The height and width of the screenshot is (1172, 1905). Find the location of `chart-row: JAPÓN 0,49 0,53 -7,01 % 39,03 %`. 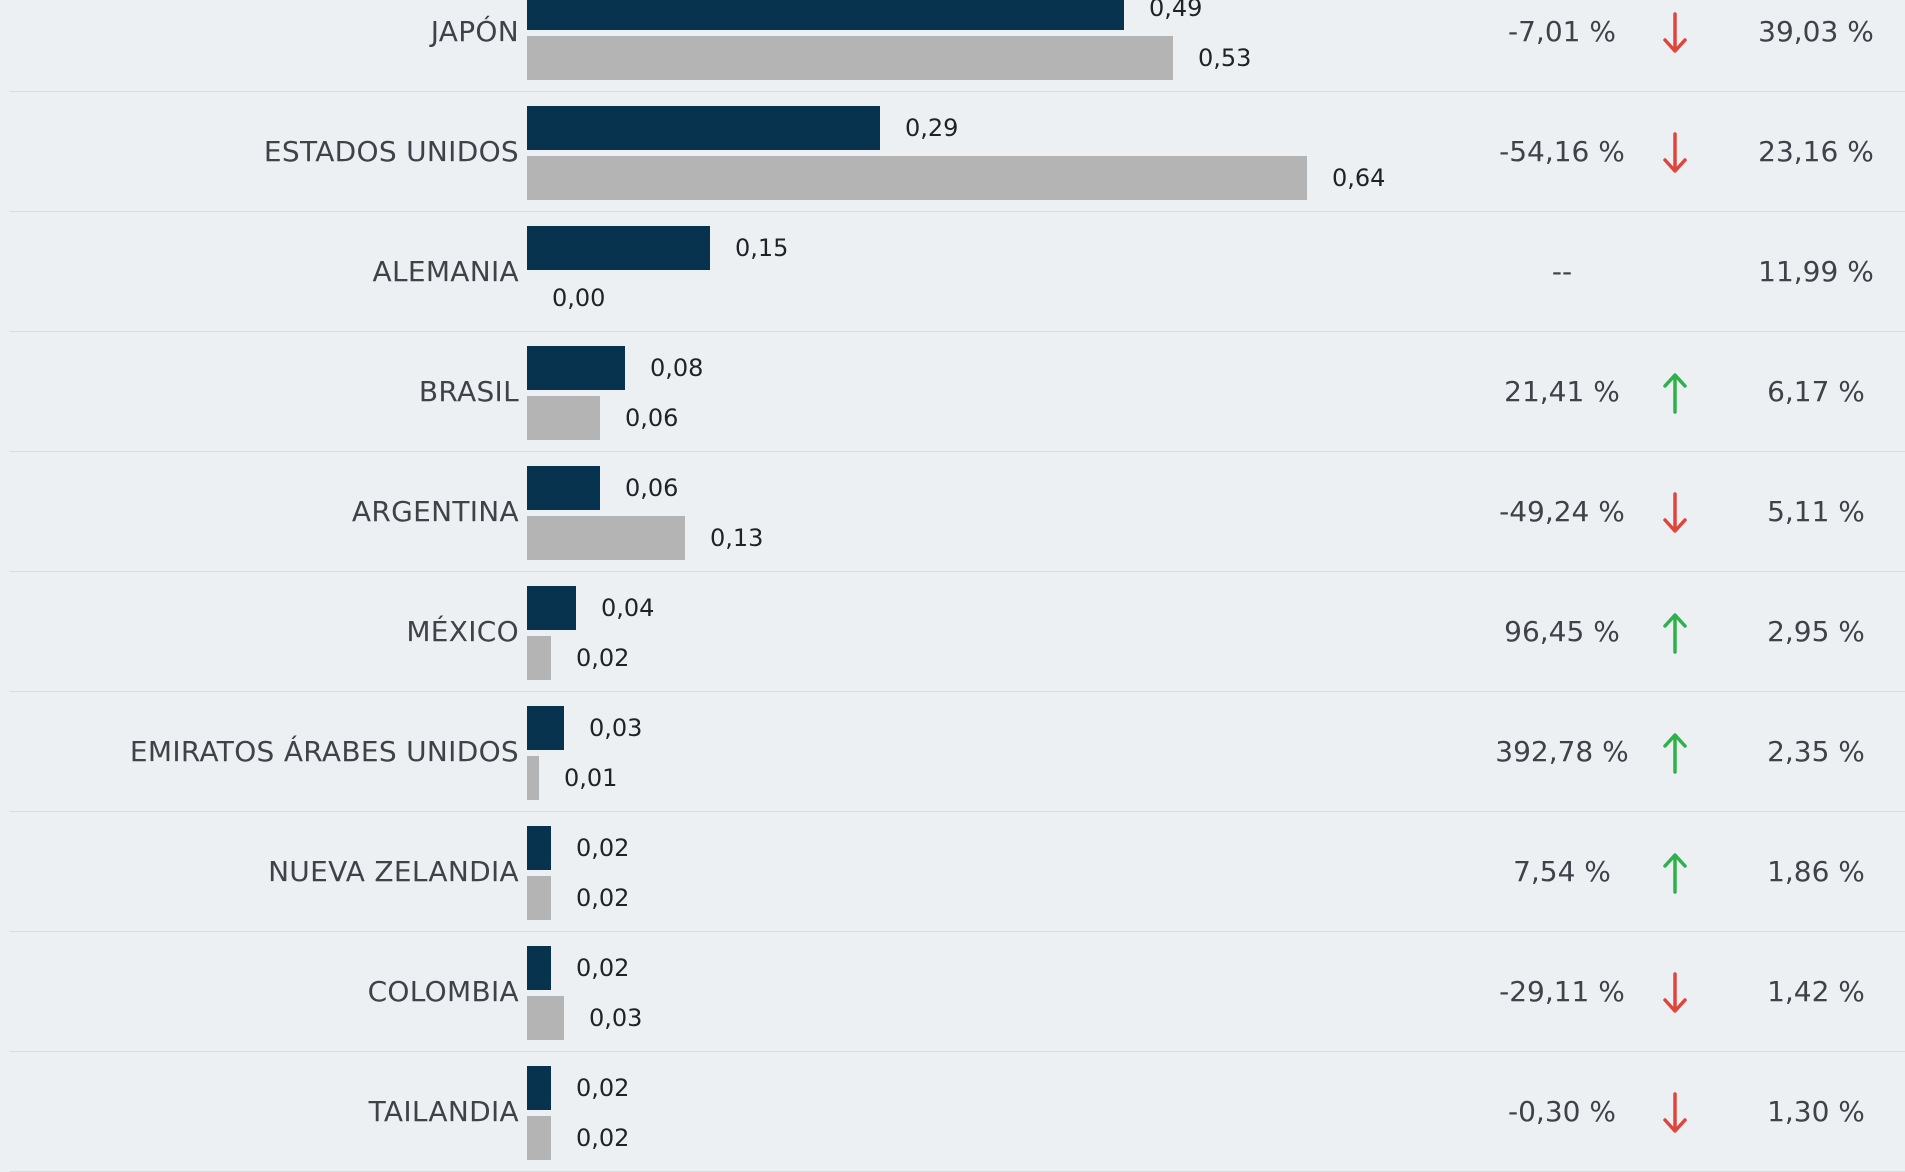

chart-row: JAPÓN 0,49 0,53 -7,01 % 39,03 % is located at coordinates (957, 46).